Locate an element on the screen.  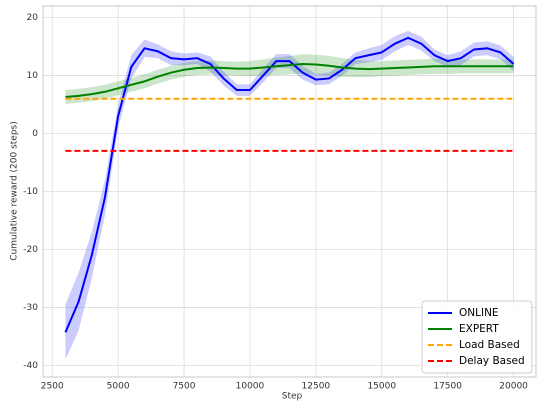
y-tick-label: 10 is located at coordinates (33, 76).